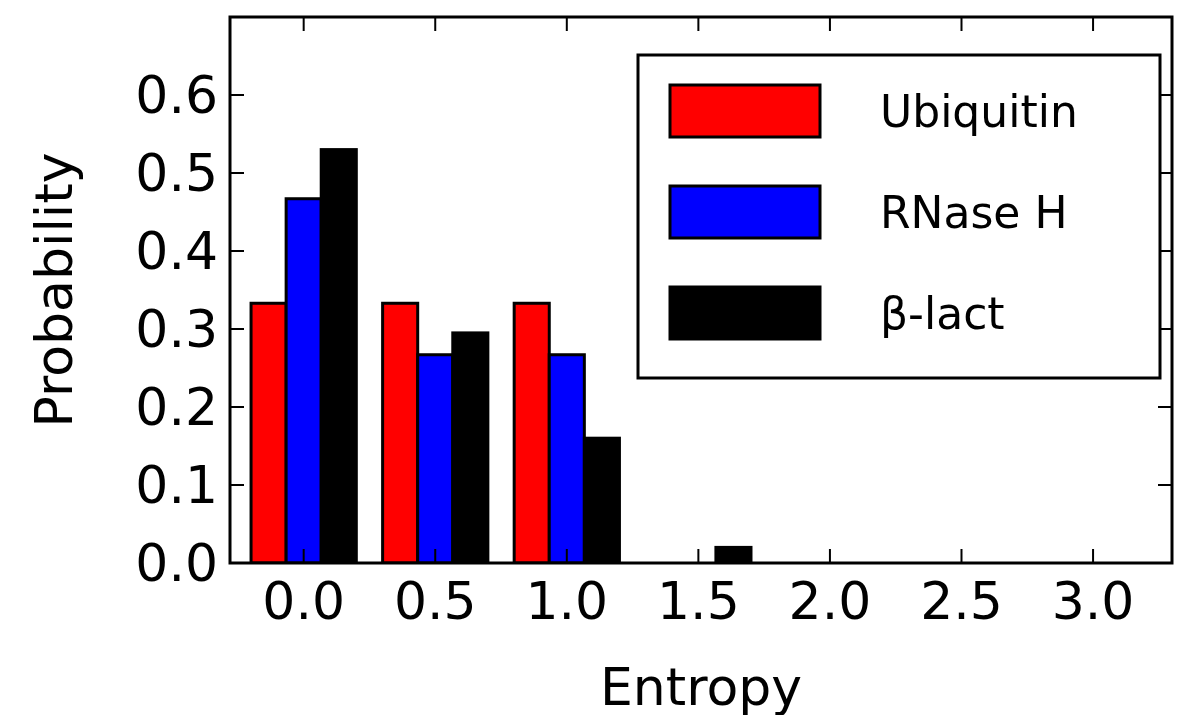  I want to click on x-tick-label: 3.0, so click(1093, 601).